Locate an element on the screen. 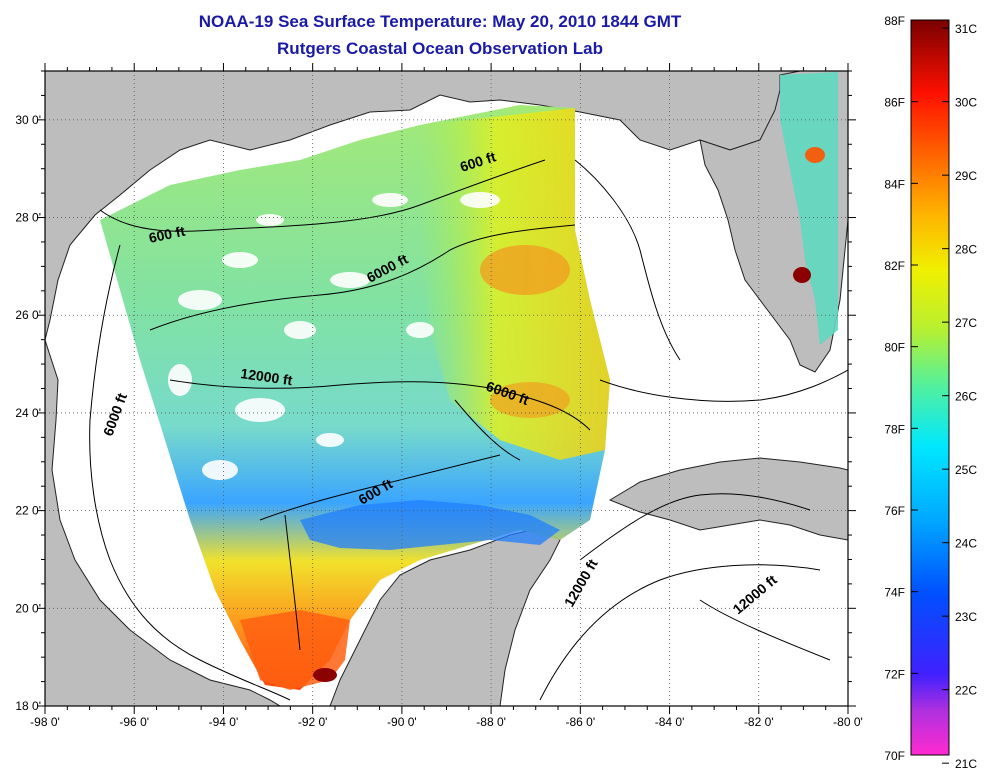 This screenshot has height=770, width=992. colorbar-c-label: 31C is located at coordinates (966, 29).